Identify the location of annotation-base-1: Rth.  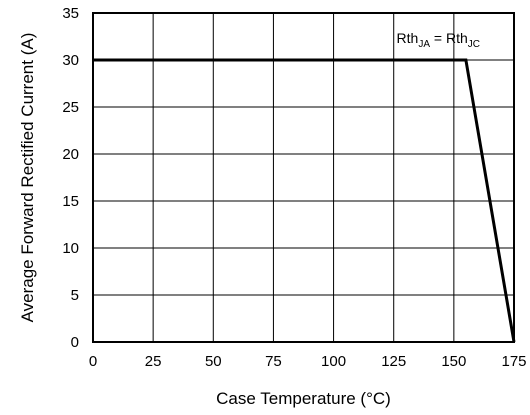
(408, 38).